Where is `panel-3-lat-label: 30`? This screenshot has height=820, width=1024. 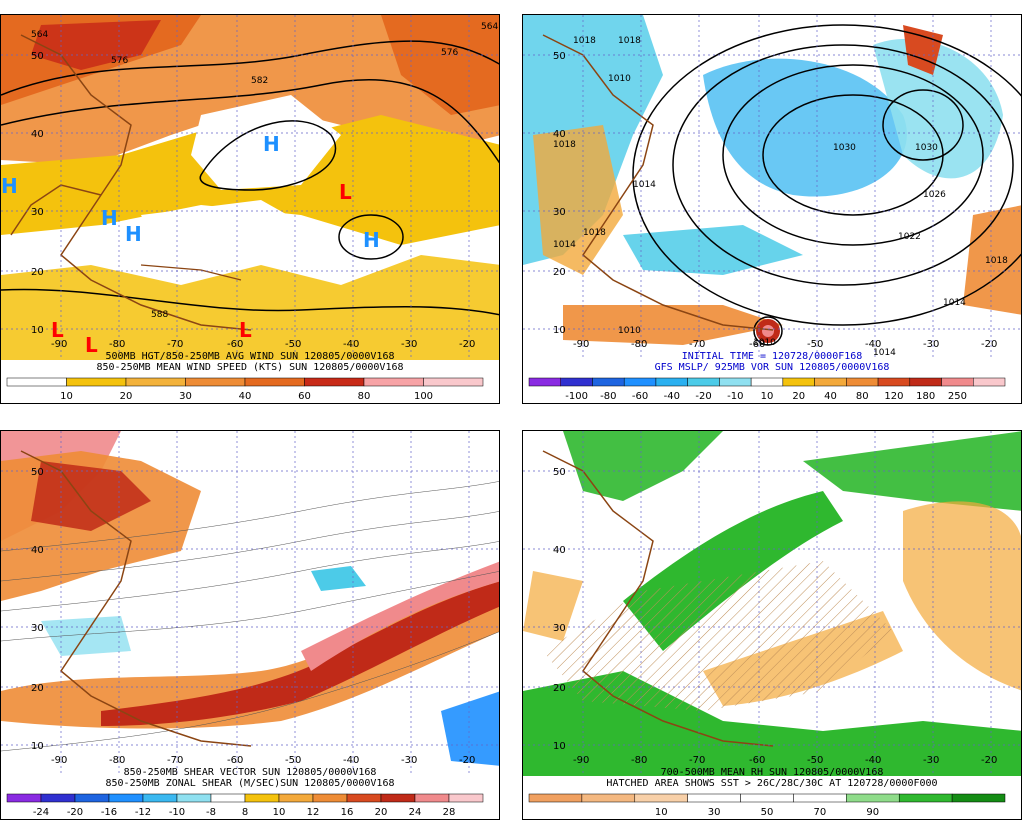
panel-3-lat-label: 30 is located at coordinates (37, 628).